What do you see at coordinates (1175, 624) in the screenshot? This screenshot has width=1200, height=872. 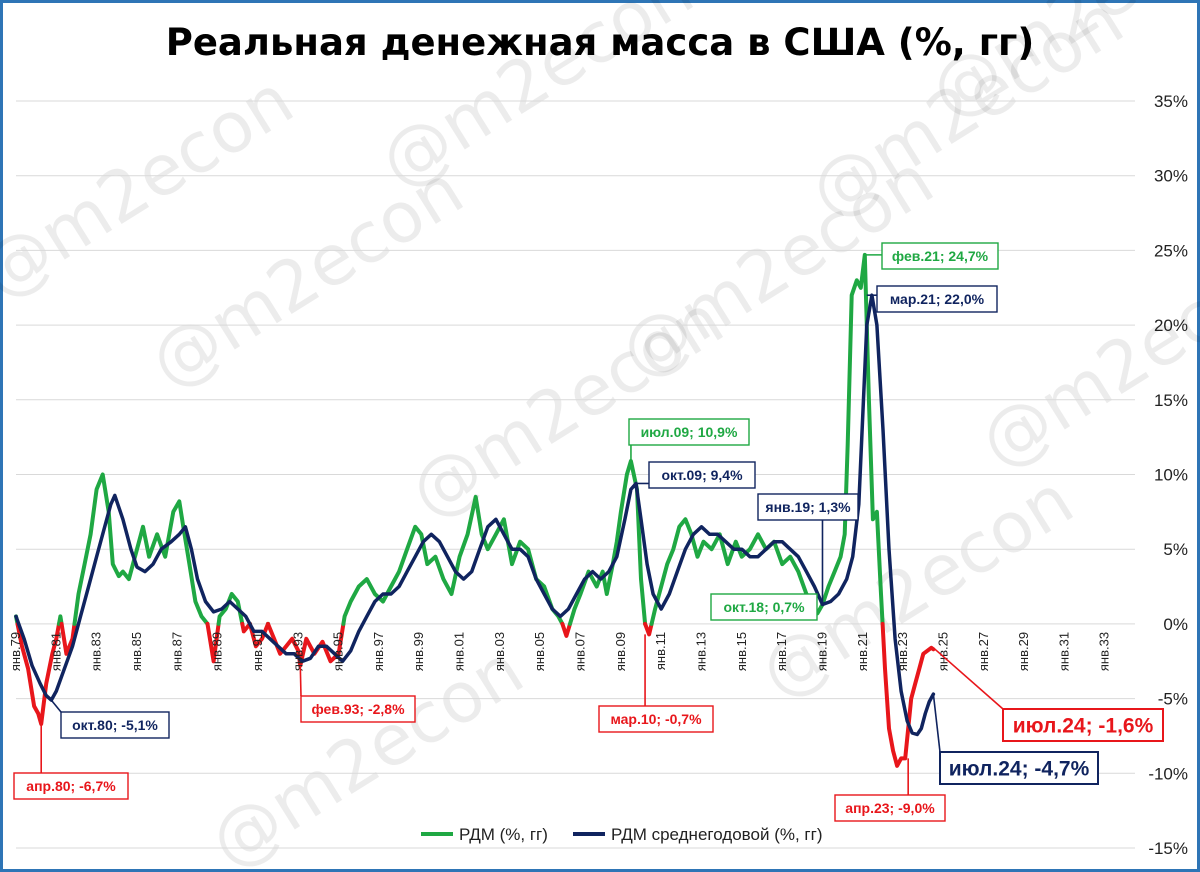 I see `y-tick-label: 0%` at bounding box center [1175, 624].